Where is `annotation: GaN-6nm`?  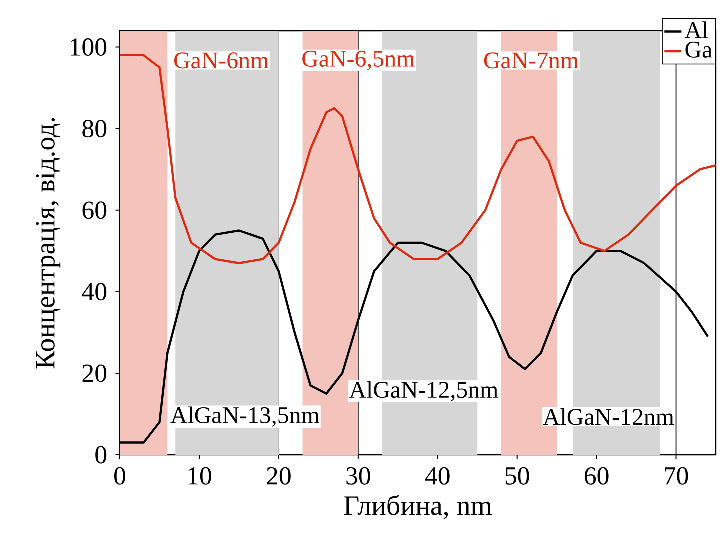 annotation: GaN-6nm is located at coordinates (221, 60).